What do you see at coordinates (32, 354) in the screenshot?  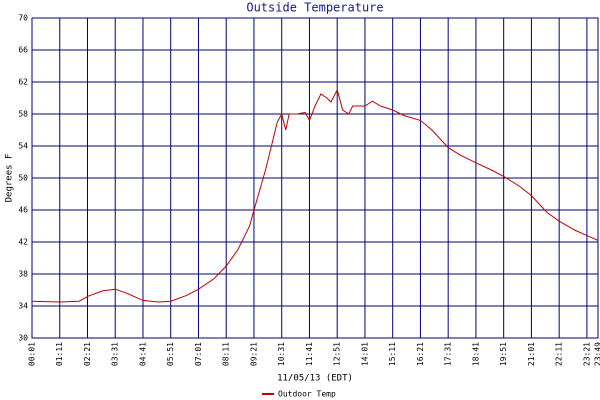 I see `x-tick-label: 00:01` at bounding box center [32, 354].